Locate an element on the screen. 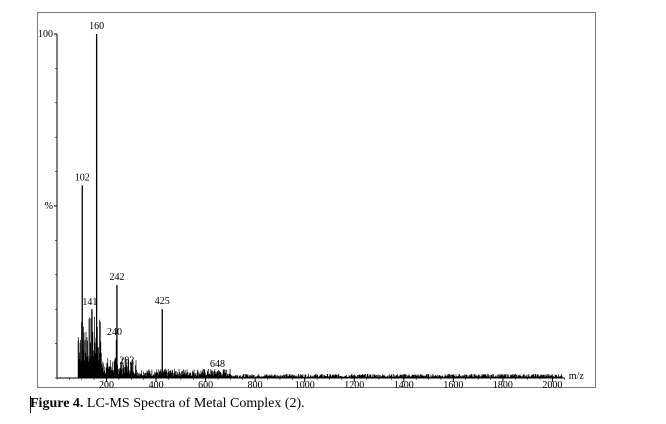  peak-label: 242 is located at coordinates (116, 277).